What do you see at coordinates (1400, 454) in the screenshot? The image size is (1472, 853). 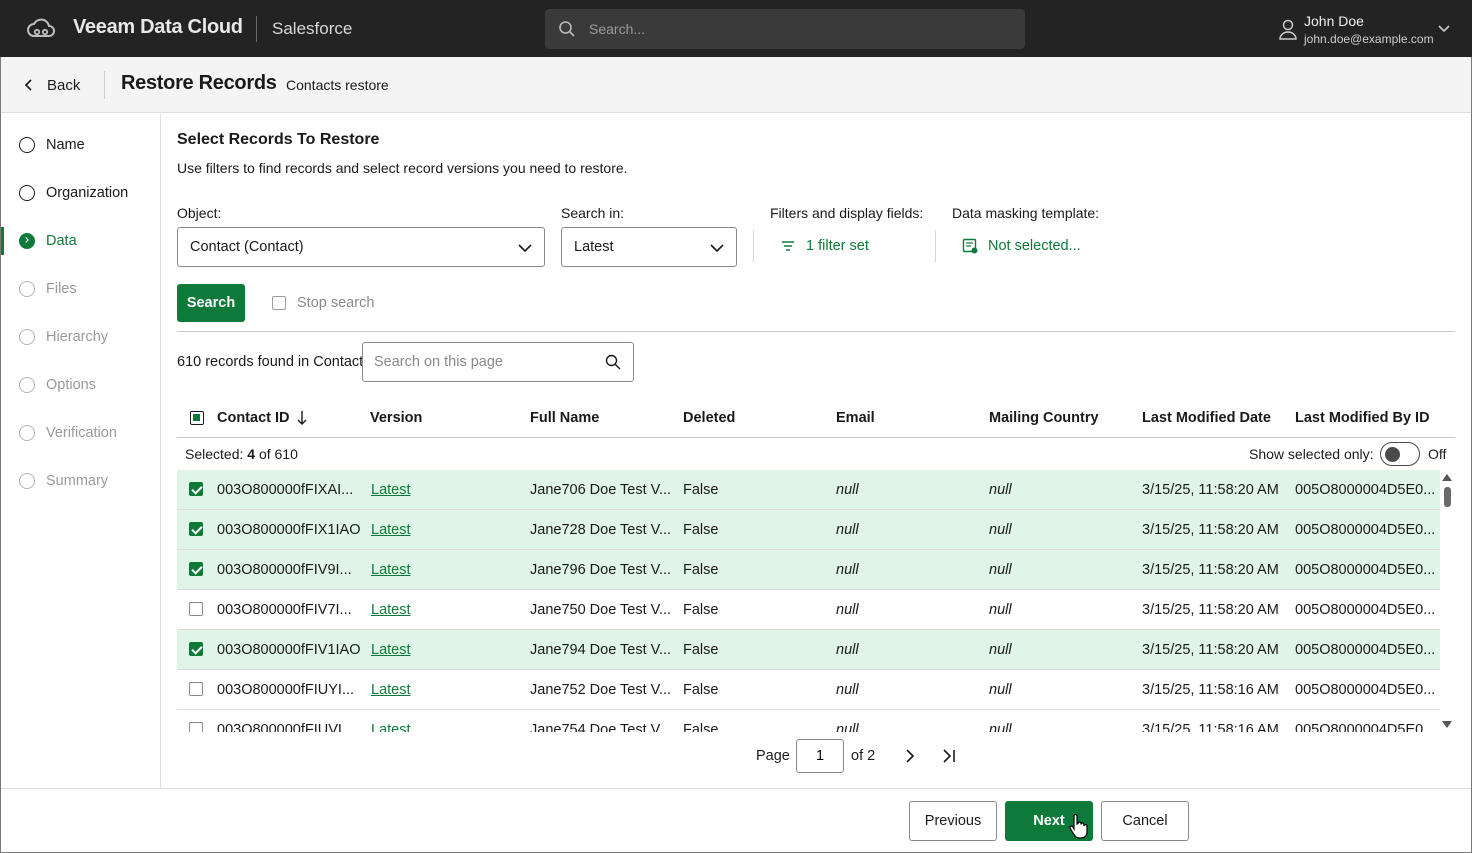 I see `show-selected-toggle` at bounding box center [1400, 454].